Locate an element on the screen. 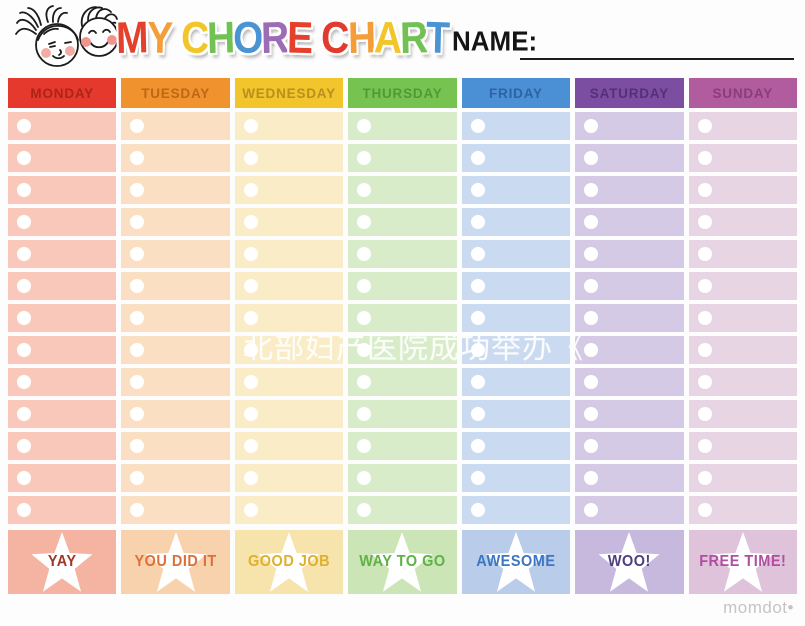 The width and height of the screenshot is (805, 626). name-fill-line is located at coordinates (657, 59).